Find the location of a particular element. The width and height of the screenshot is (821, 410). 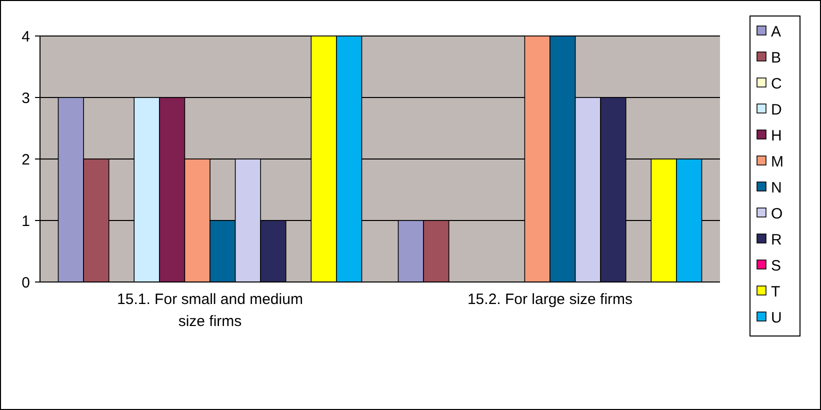

y-tick-label: 0 is located at coordinates (26, 283).